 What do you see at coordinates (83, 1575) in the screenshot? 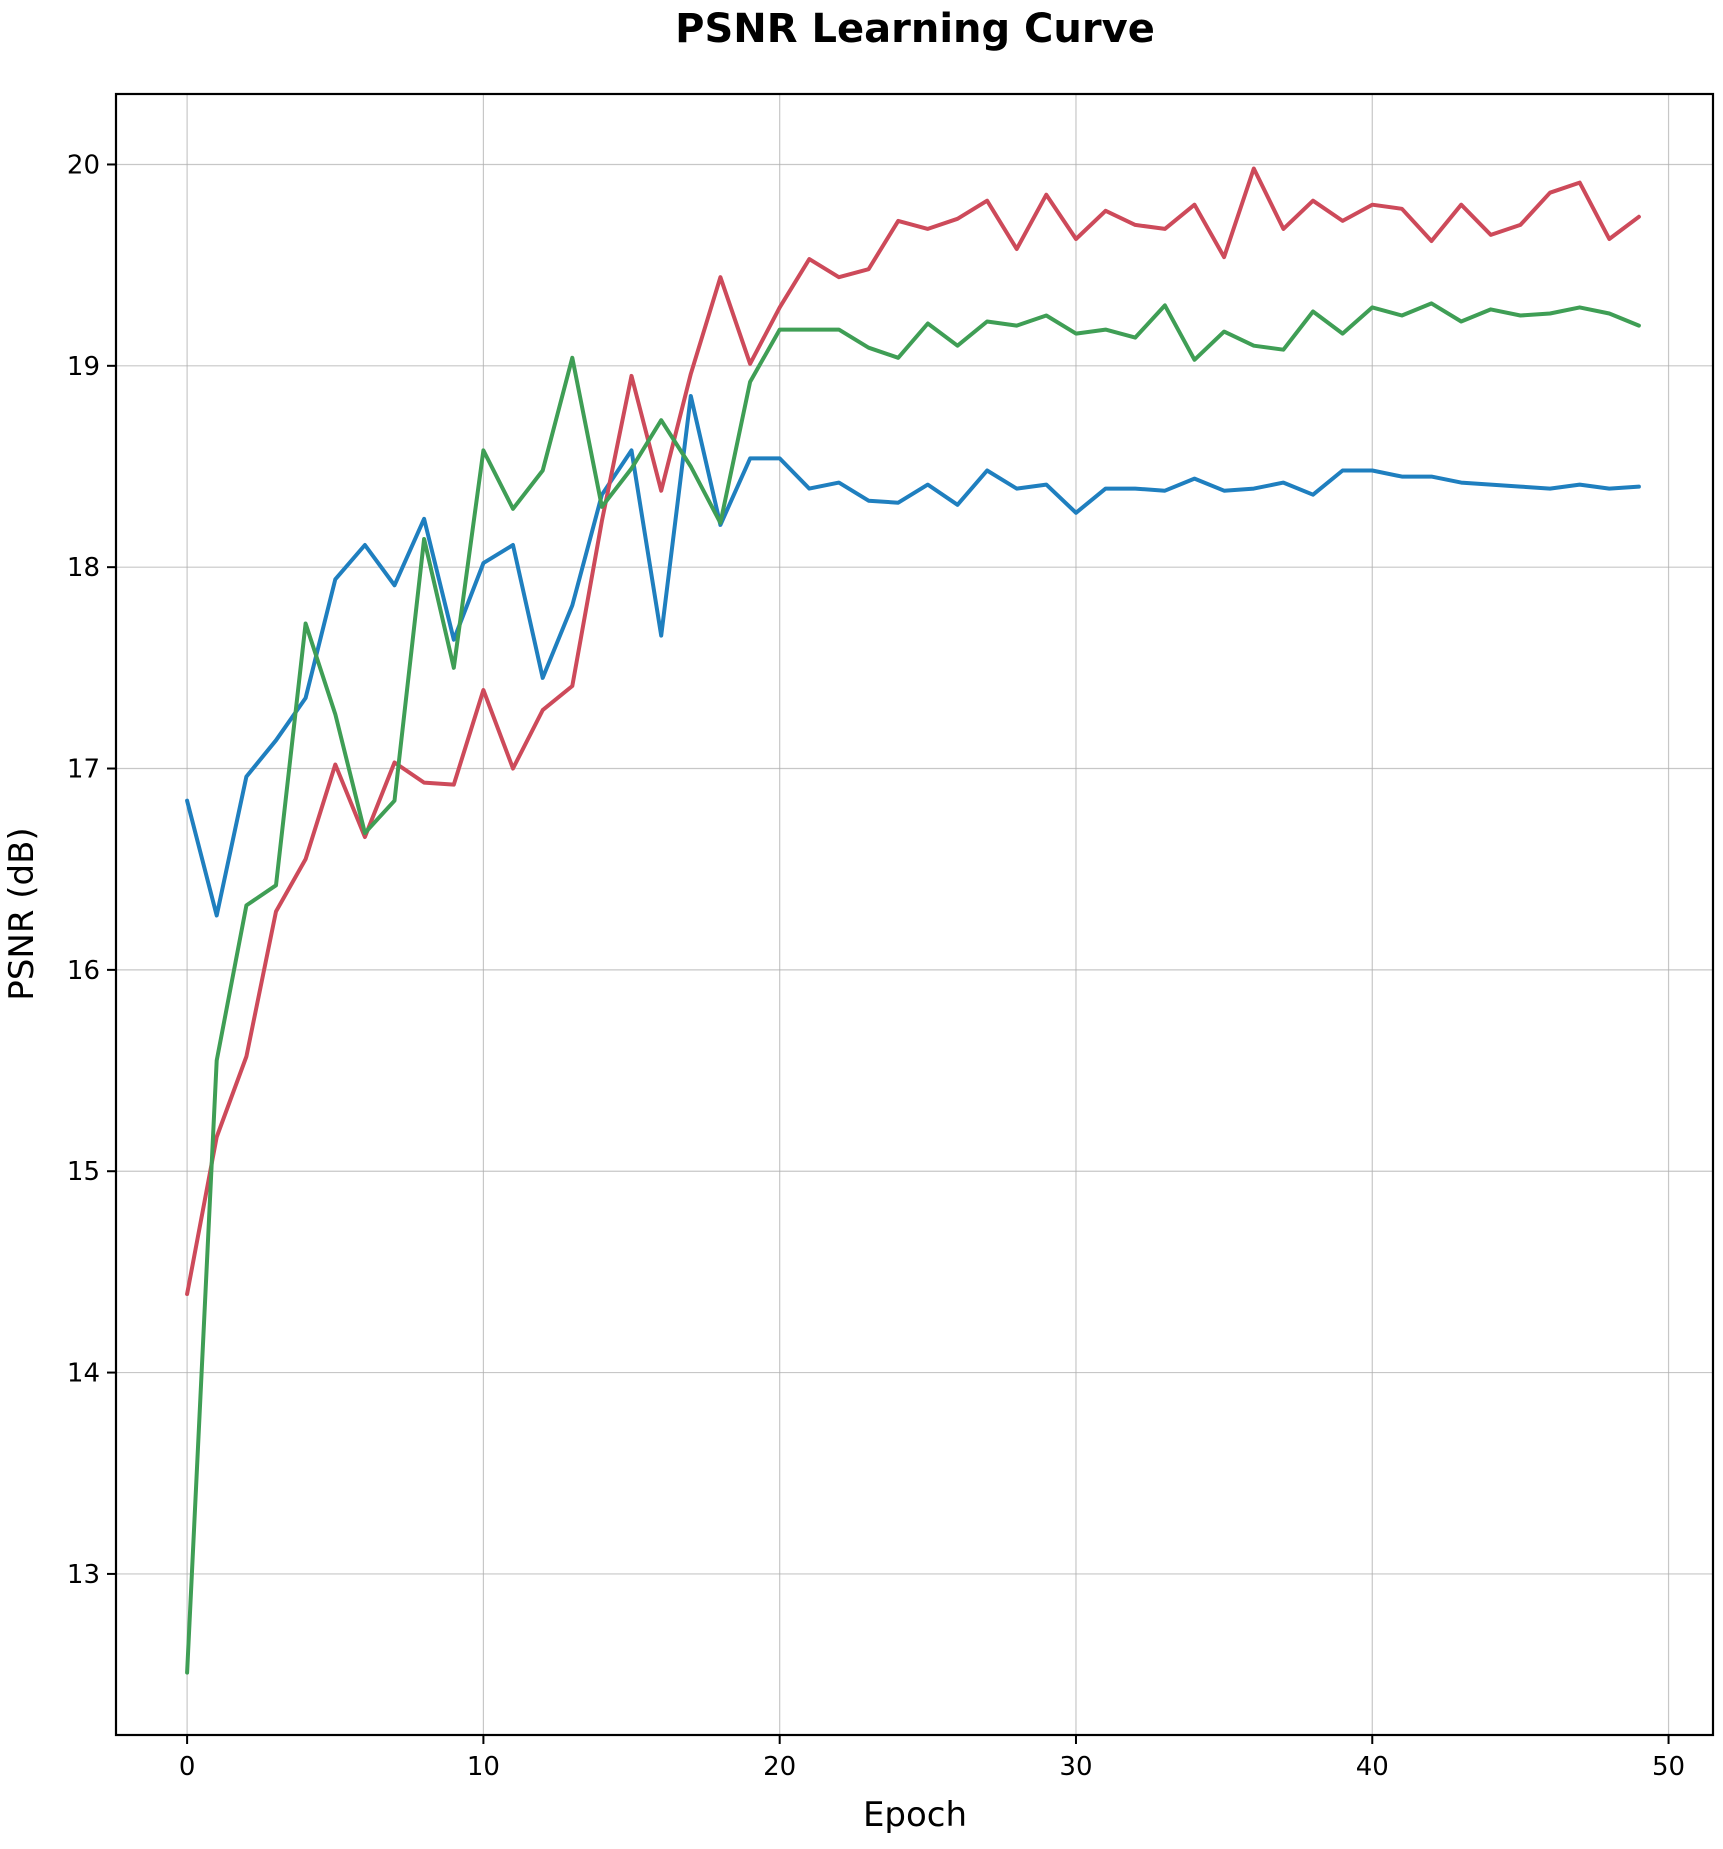
I see `y-tick-label: 13` at bounding box center [83, 1575].